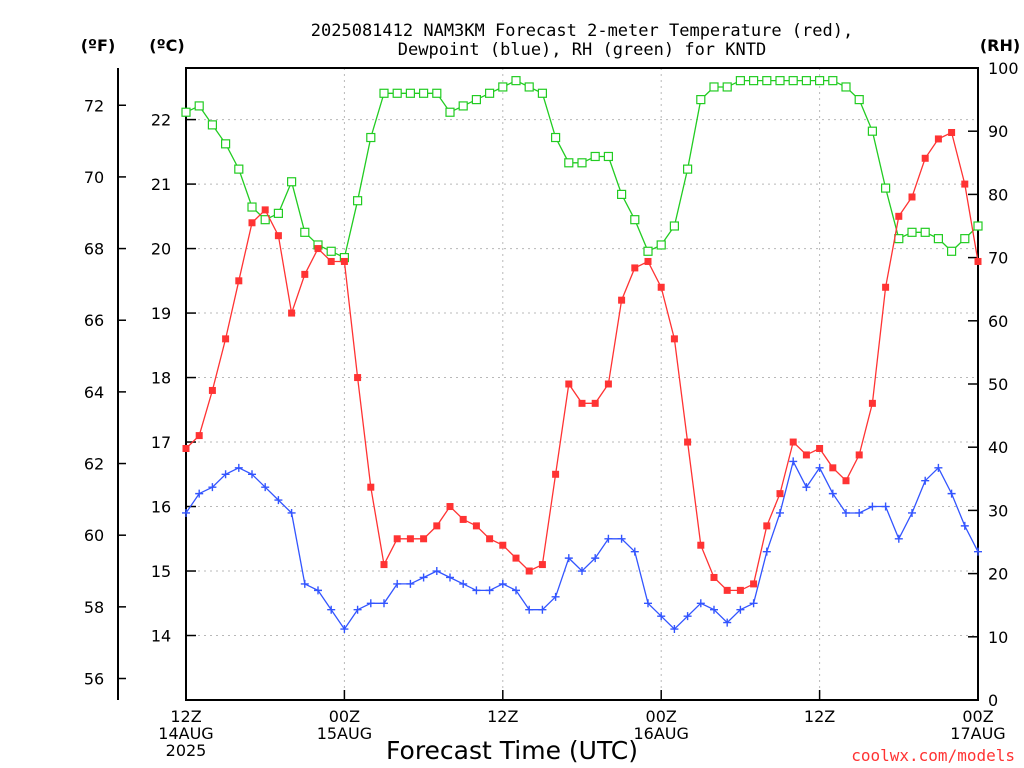 This screenshot has width=1024, height=768. I want to click on celsius-tick-label: 20, so click(161, 249).